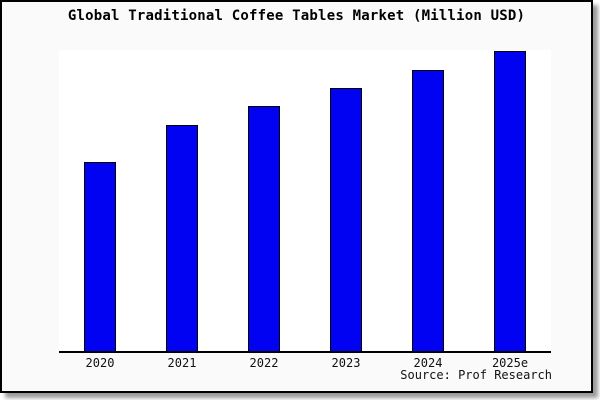  I want to click on bar-2024, so click(428, 210).